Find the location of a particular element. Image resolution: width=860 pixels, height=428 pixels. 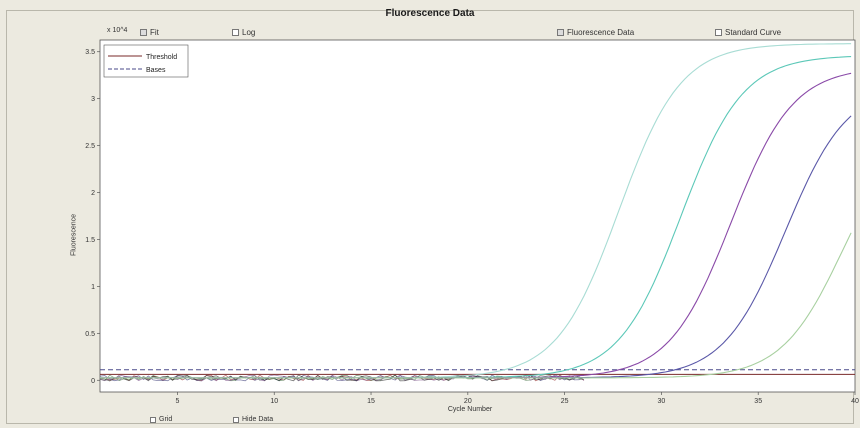

x-tick-label: 10 is located at coordinates (274, 401).